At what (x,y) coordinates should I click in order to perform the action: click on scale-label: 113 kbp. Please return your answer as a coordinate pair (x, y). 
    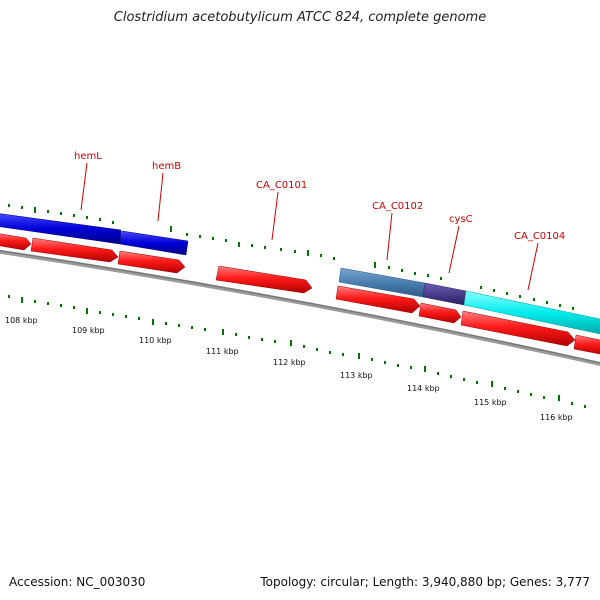
    Looking at the image, I should click on (356, 375).